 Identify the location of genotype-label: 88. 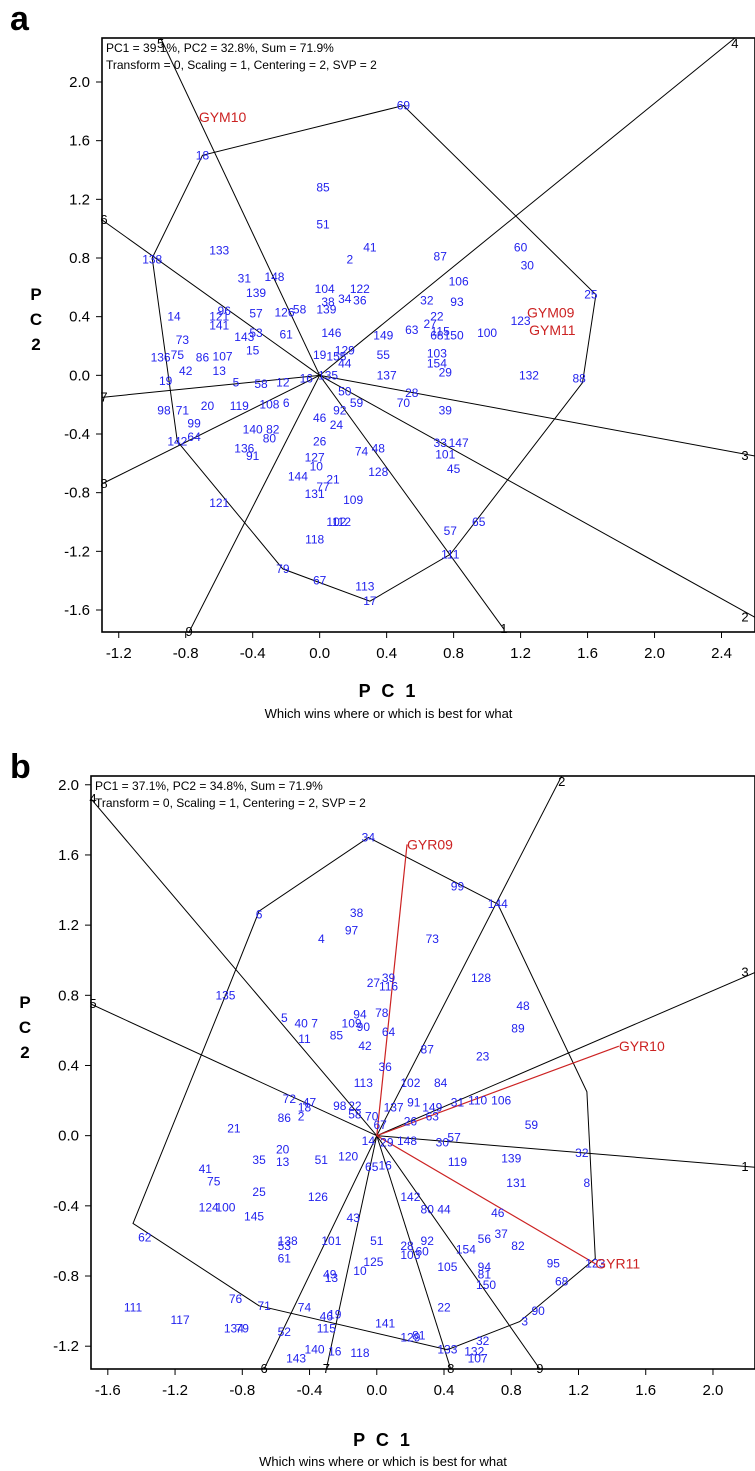
(580, 378).